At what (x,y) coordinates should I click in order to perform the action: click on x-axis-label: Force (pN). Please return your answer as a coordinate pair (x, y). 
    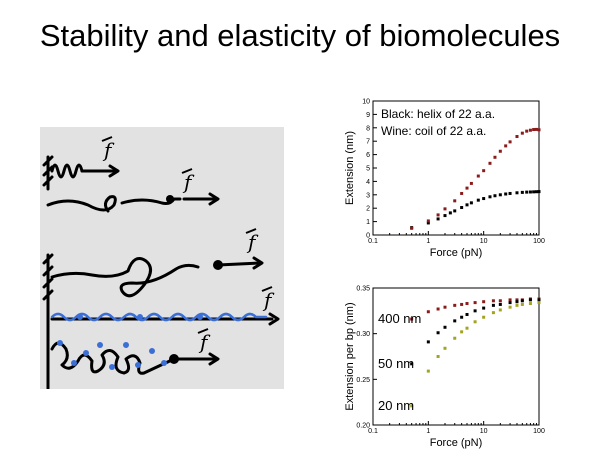
    Looking at the image, I should click on (456, 443).